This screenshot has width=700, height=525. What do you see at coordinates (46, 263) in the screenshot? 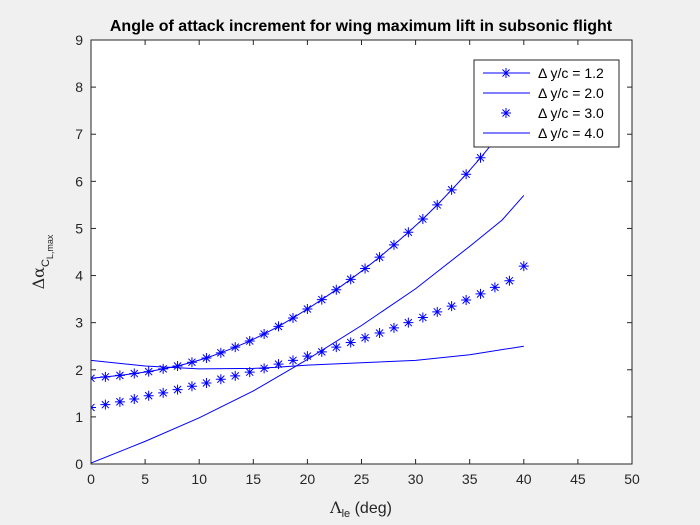
I see `y-axis-label-subscript: C` at bounding box center [46, 263].